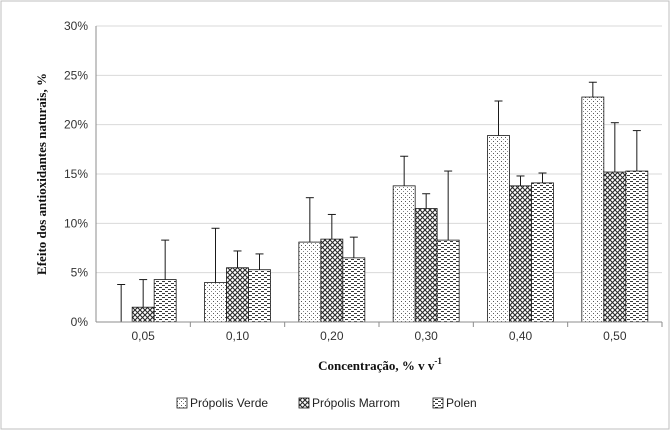 The height and width of the screenshot is (435, 670). I want to click on y-tick-label: 20%, so click(76, 125).